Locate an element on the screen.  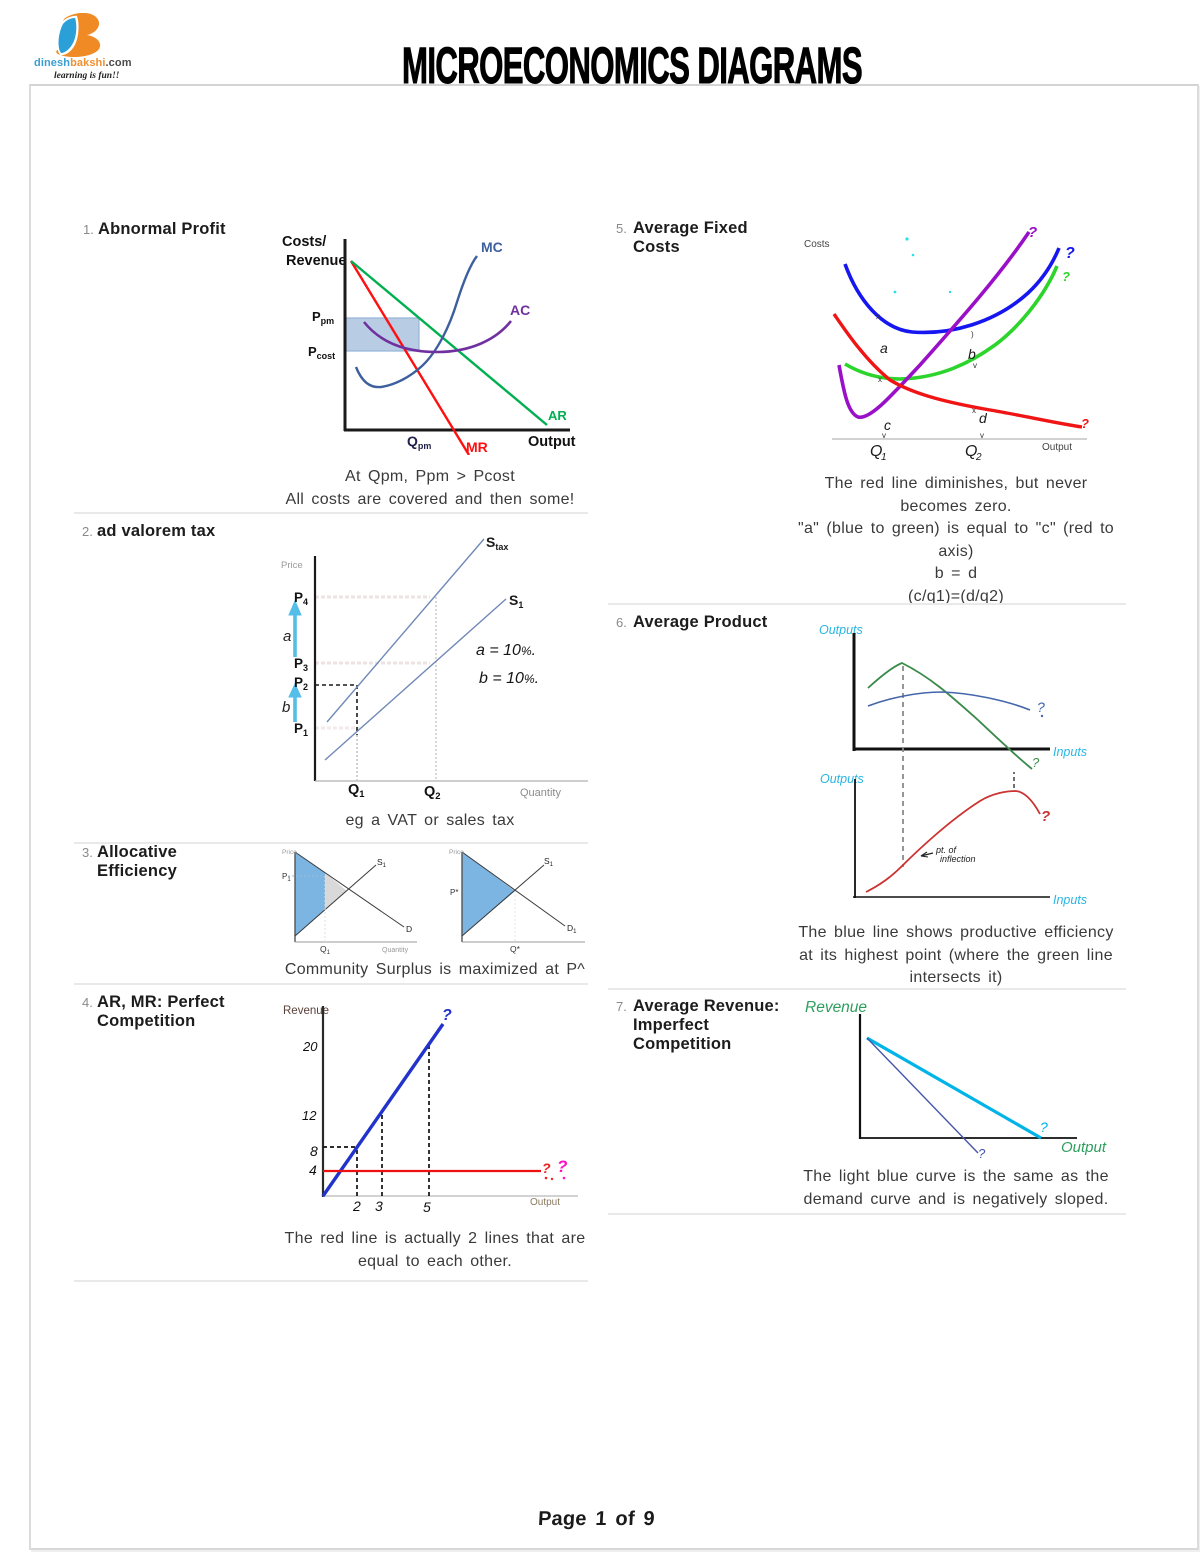
svg-text: Costs is located at coordinates (817, 244).